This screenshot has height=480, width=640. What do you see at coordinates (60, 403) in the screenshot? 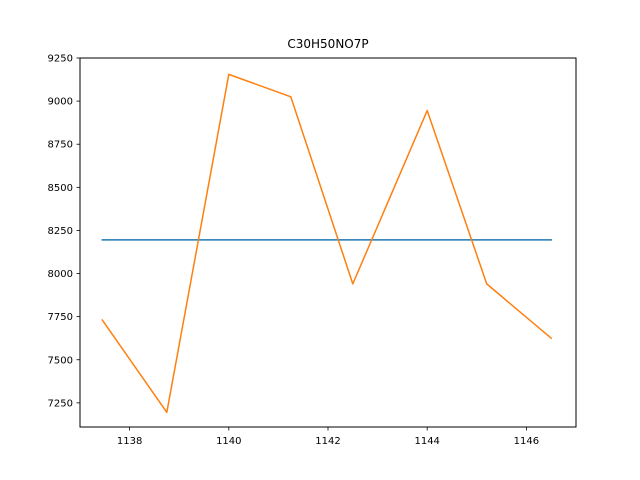
I see `y-tick-label: 7250` at bounding box center [60, 403].